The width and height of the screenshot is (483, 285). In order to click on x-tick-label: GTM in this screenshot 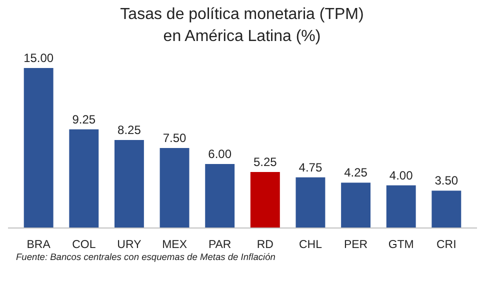, I will do `click(401, 245)`.